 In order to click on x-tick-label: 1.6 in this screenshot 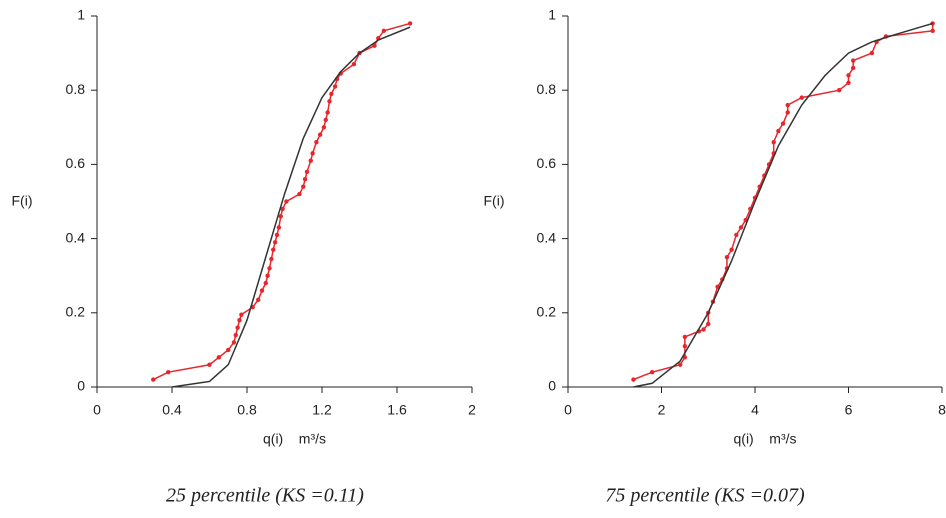, I will do `click(397, 410)`.